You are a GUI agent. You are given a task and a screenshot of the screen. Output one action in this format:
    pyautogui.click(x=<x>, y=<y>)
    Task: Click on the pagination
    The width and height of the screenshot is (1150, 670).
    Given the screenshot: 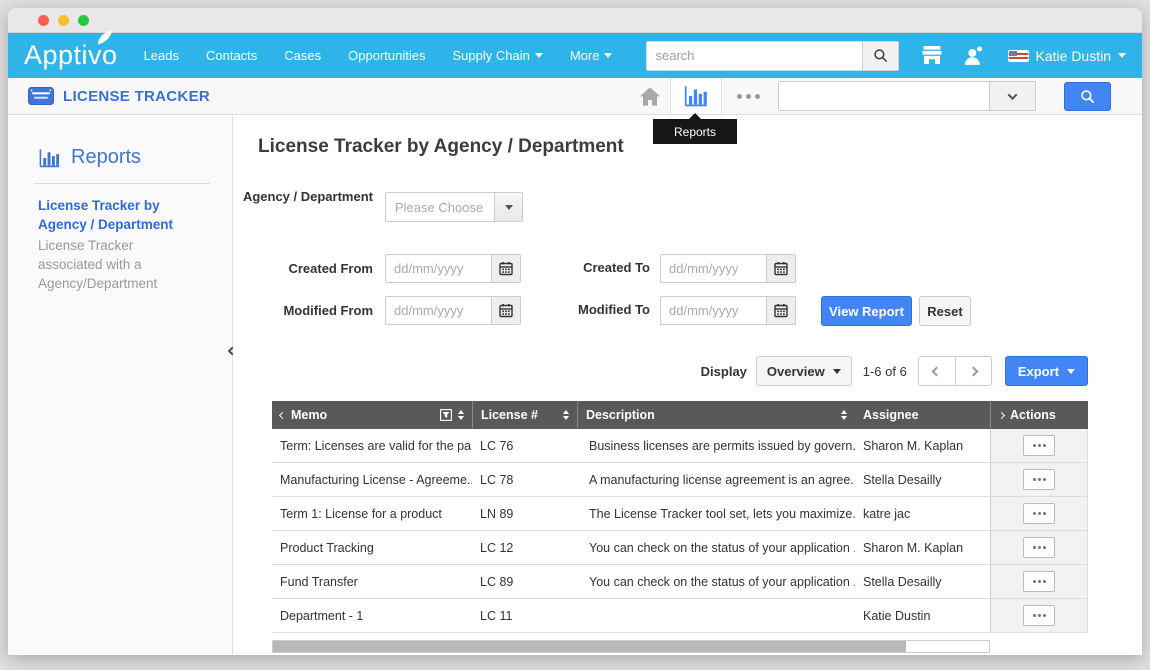 What is the action you would take?
    pyautogui.click(x=954, y=371)
    